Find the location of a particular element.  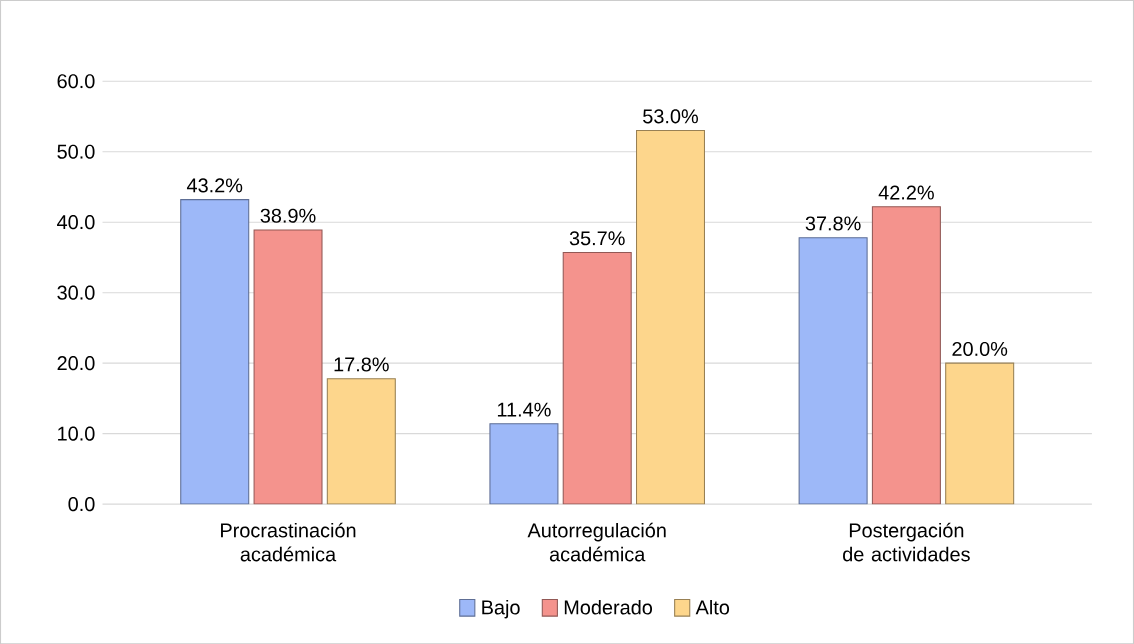

legend-label: Alto is located at coordinates (712, 607).